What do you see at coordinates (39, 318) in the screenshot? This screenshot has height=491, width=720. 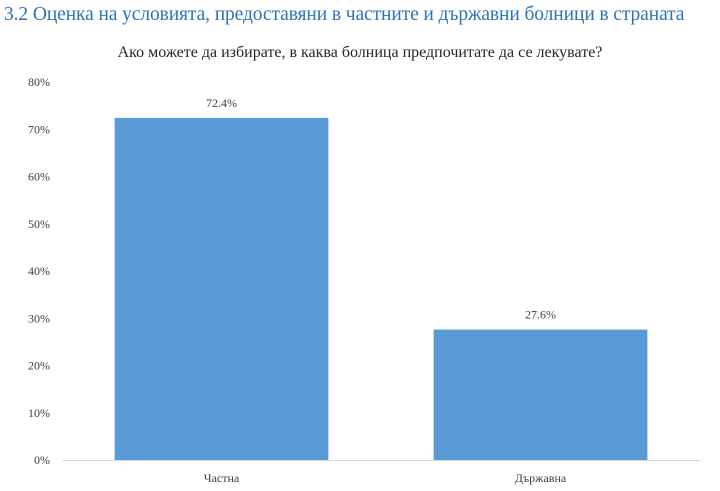 I see `y-tick-label: 30%` at bounding box center [39, 318].